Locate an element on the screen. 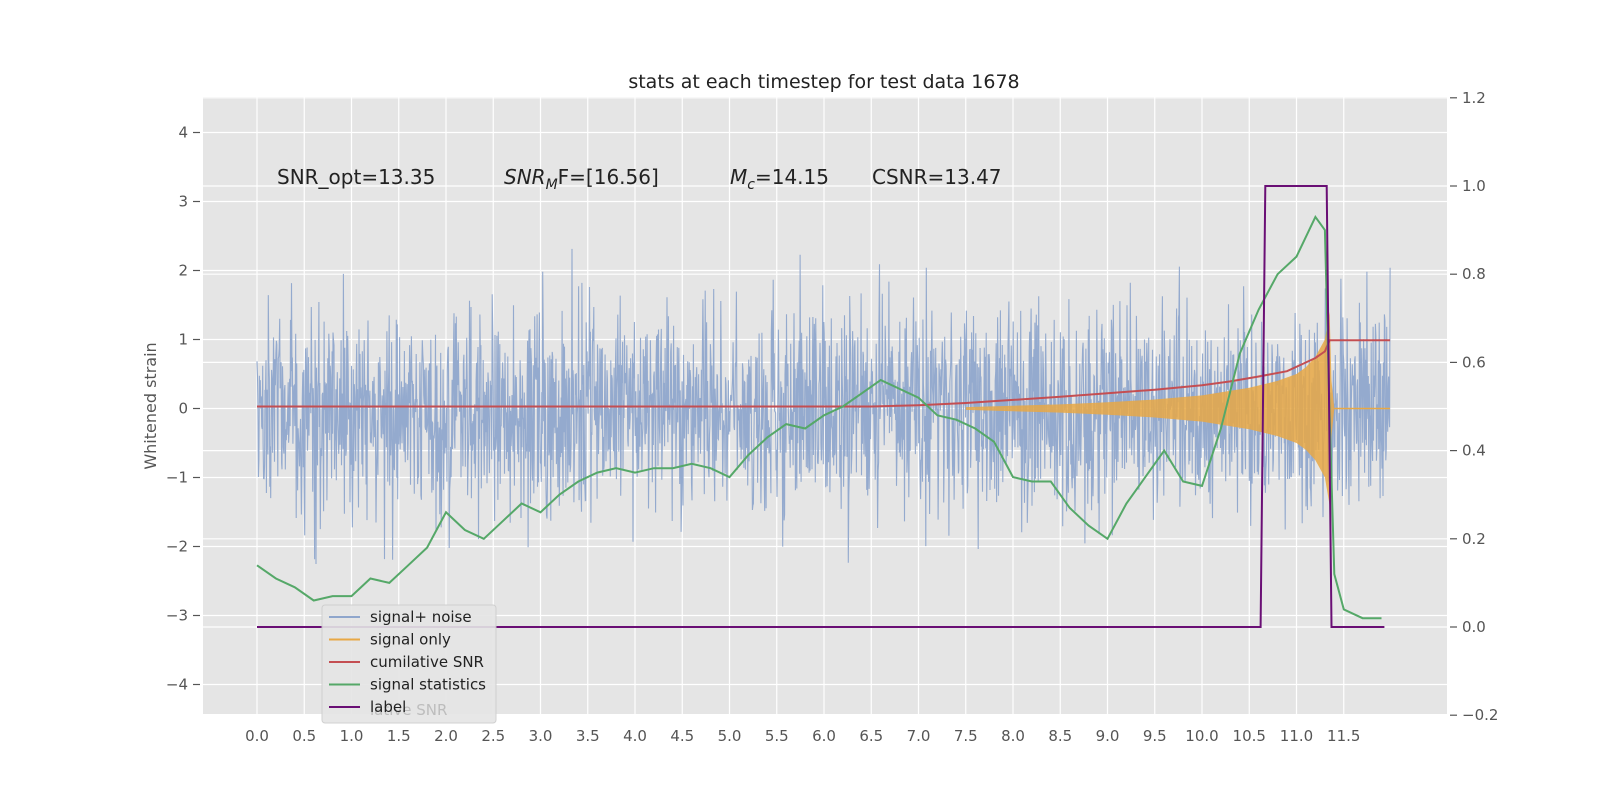 This screenshot has width=1600, height=804. legend-ghost-text: lative SNR is located at coordinates (408, 710).